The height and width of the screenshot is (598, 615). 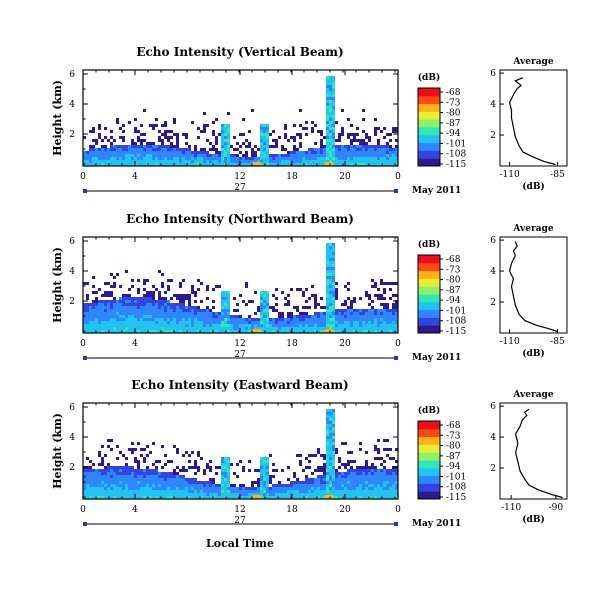 I want to click on profile-line, so click(x=532, y=121).